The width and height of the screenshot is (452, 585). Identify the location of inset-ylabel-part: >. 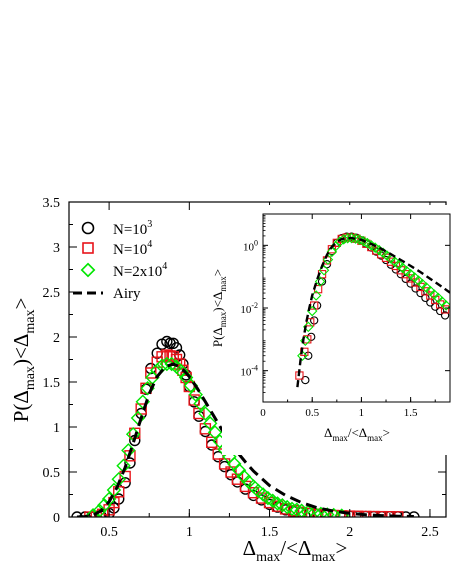
(217, 272).